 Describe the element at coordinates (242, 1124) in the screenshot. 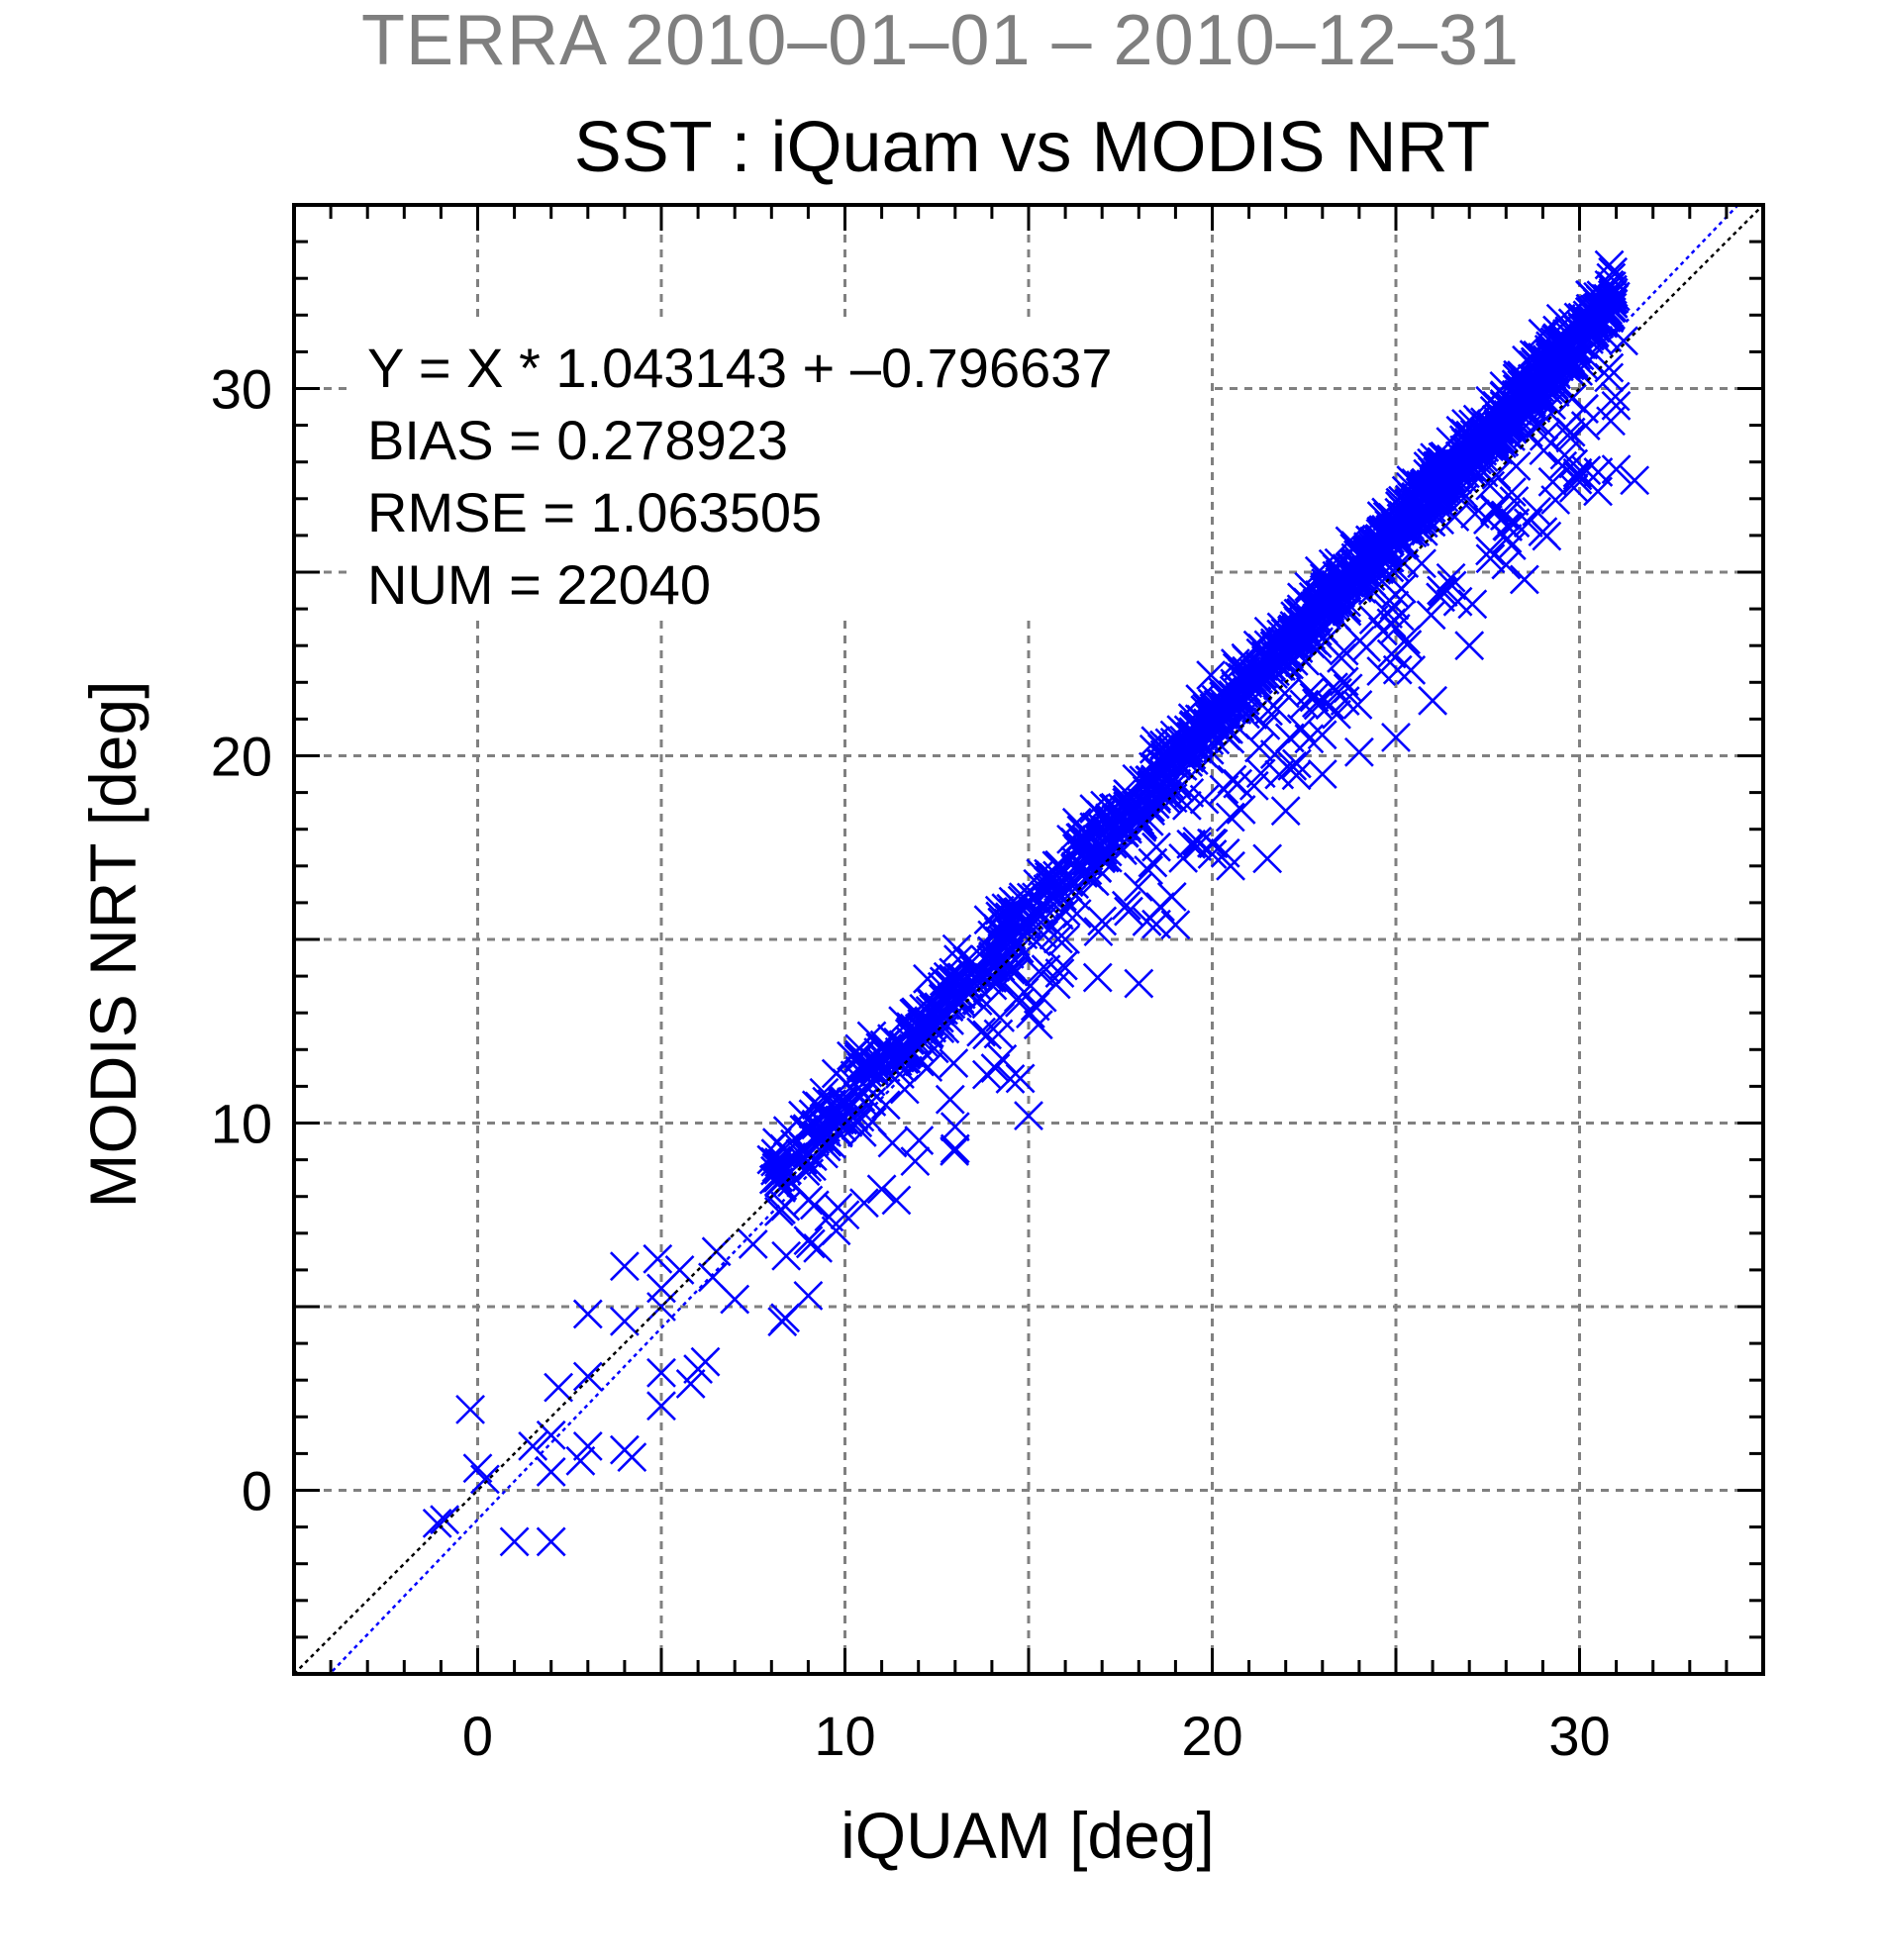

I see `y-tick-label: 10` at that location.